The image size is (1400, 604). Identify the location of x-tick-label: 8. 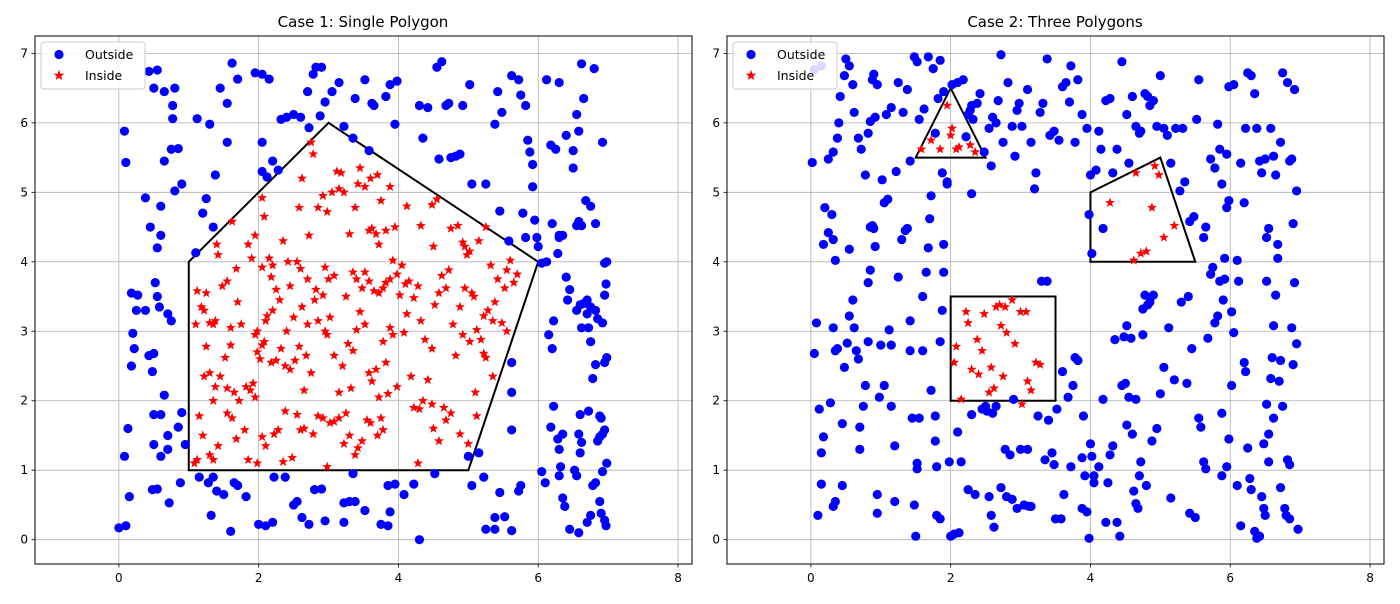
(1370, 578).